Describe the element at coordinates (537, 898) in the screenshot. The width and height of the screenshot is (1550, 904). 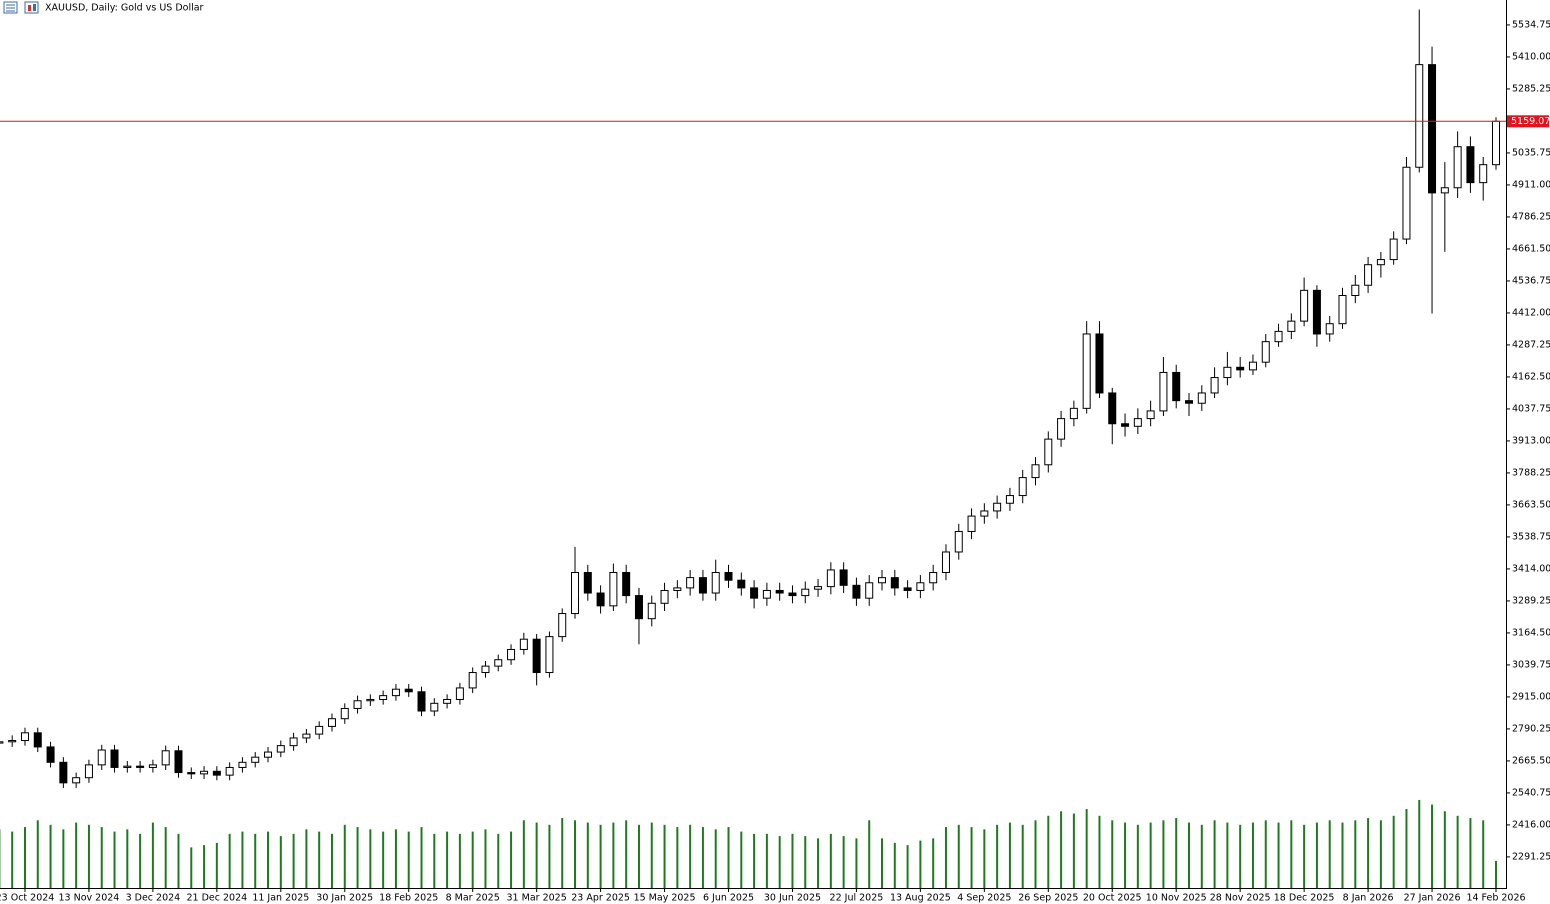
I see `x-tick-label: 31 Mar 2025` at that location.